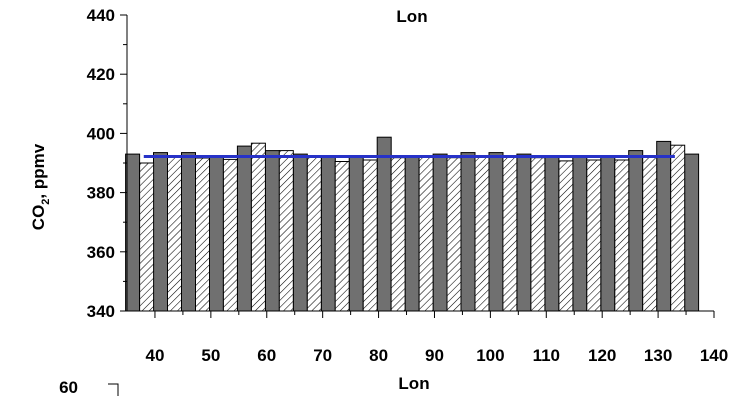  Describe the element at coordinates (602, 355) in the screenshot. I see `x-tick-label-120: 120` at that location.